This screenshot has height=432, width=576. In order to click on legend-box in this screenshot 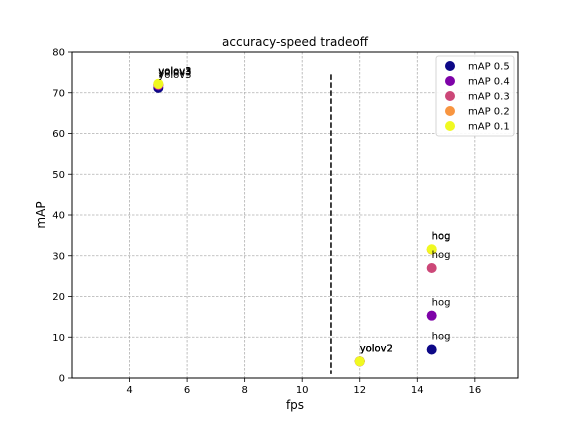, I will do `click(475, 96)`.